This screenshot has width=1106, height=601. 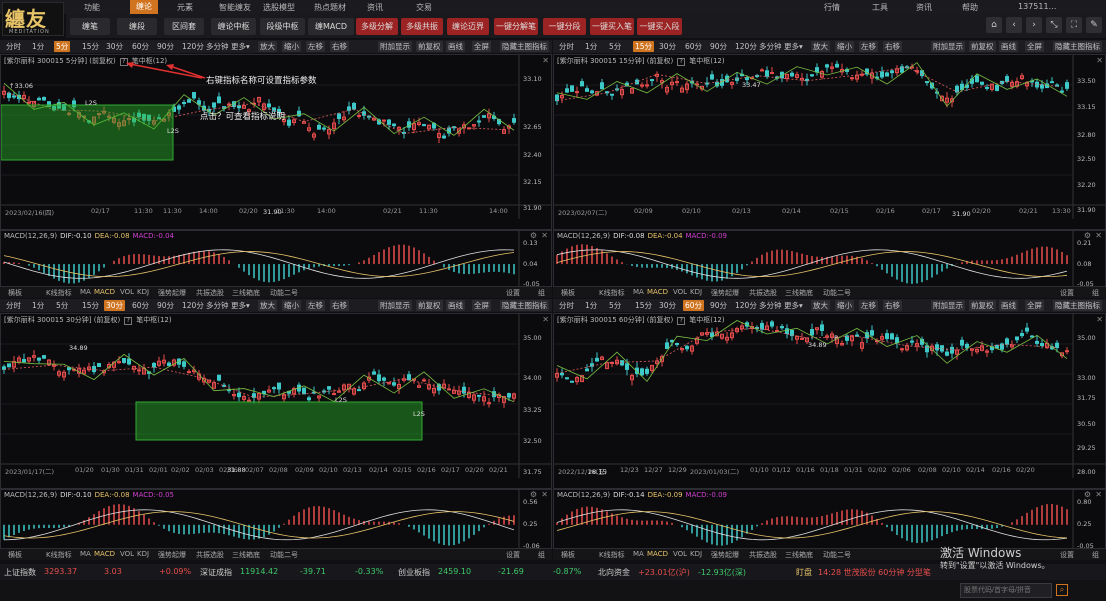 I want to click on chan-button-12: 一键买入段, so click(x=659, y=26).